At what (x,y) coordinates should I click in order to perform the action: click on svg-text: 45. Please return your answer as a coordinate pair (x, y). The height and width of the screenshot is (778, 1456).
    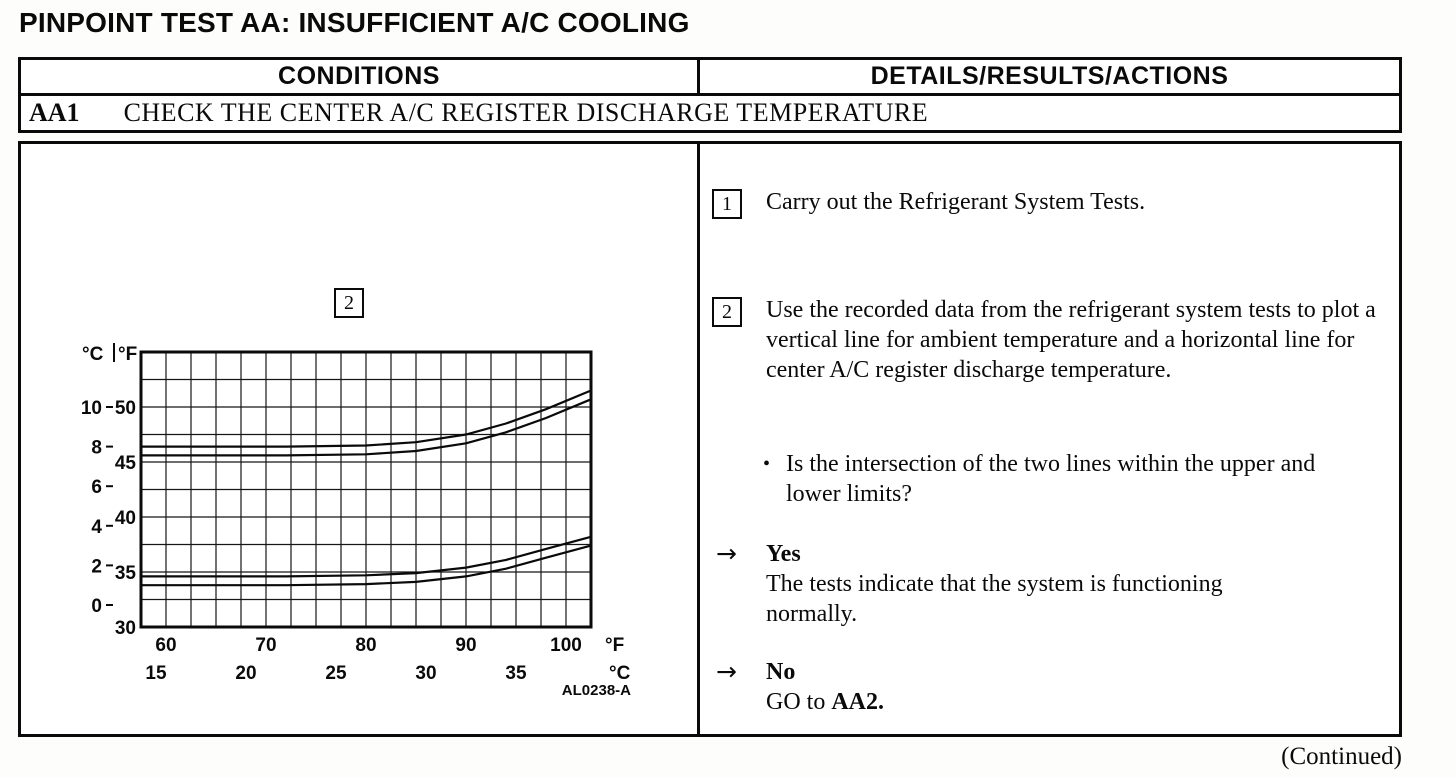
    Looking at the image, I should click on (126, 463).